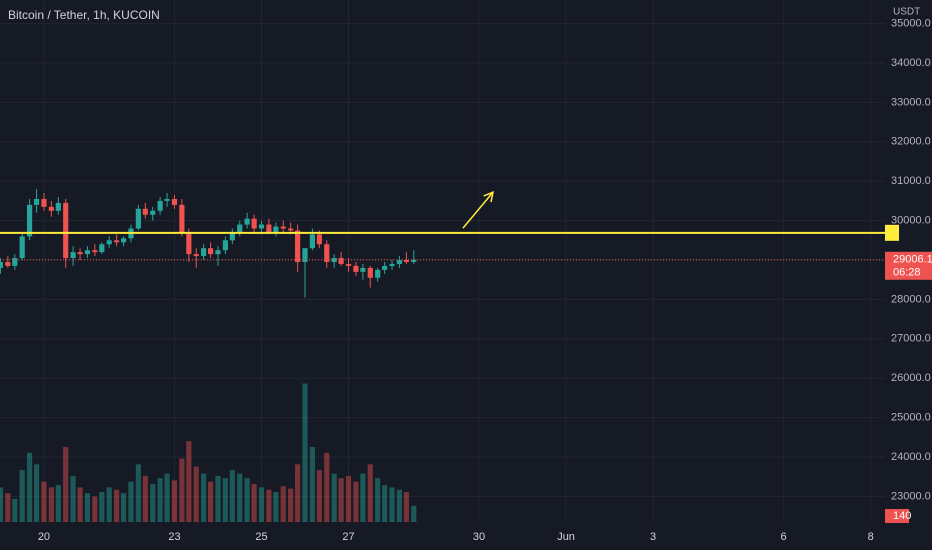 The width and height of the screenshot is (932, 550). I want to click on overlays, so click(449, 226).